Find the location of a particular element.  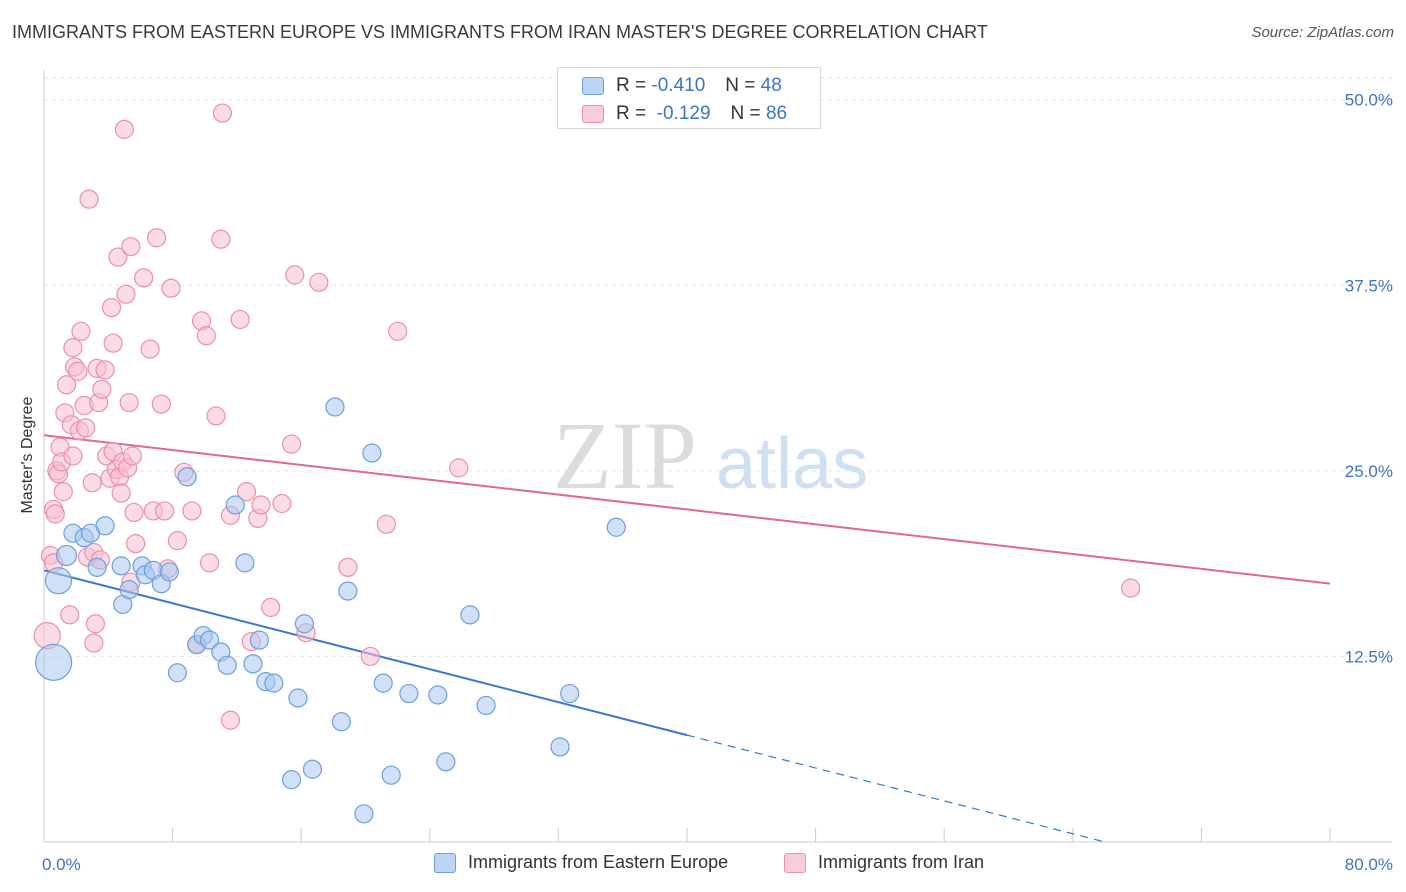

legend-label: Immigrants from Iran is located at coordinates (901, 862).